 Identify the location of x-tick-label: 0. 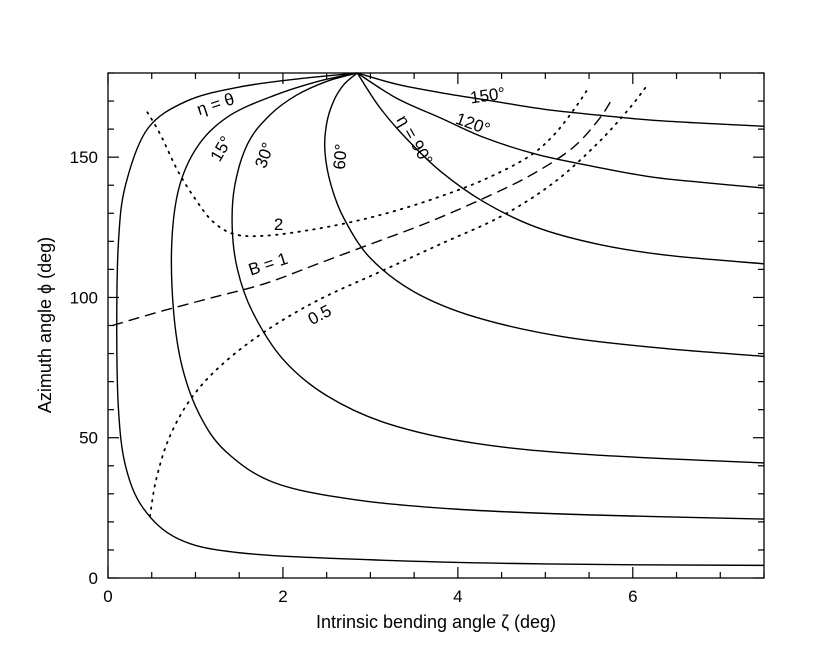
(107, 596).